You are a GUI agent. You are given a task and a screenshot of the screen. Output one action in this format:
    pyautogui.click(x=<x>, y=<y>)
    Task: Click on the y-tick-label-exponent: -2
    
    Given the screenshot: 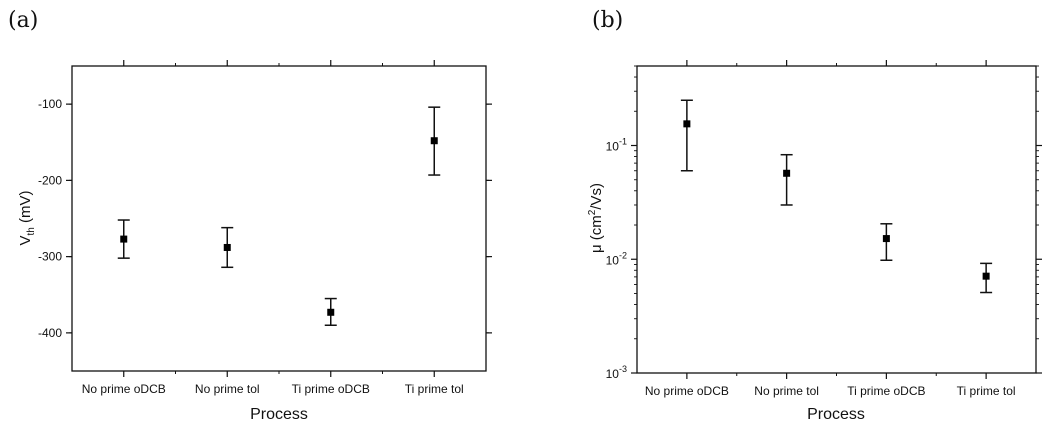 What is the action you would take?
    pyautogui.click(x=623, y=255)
    